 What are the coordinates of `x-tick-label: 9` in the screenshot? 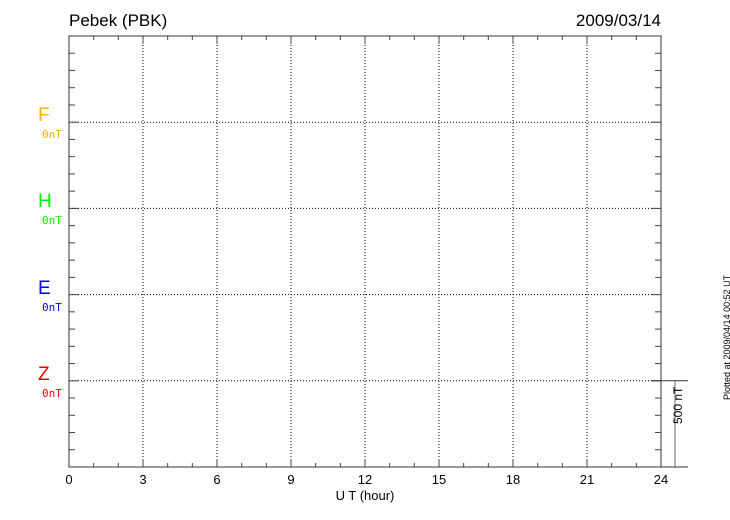 It's located at (291, 479).